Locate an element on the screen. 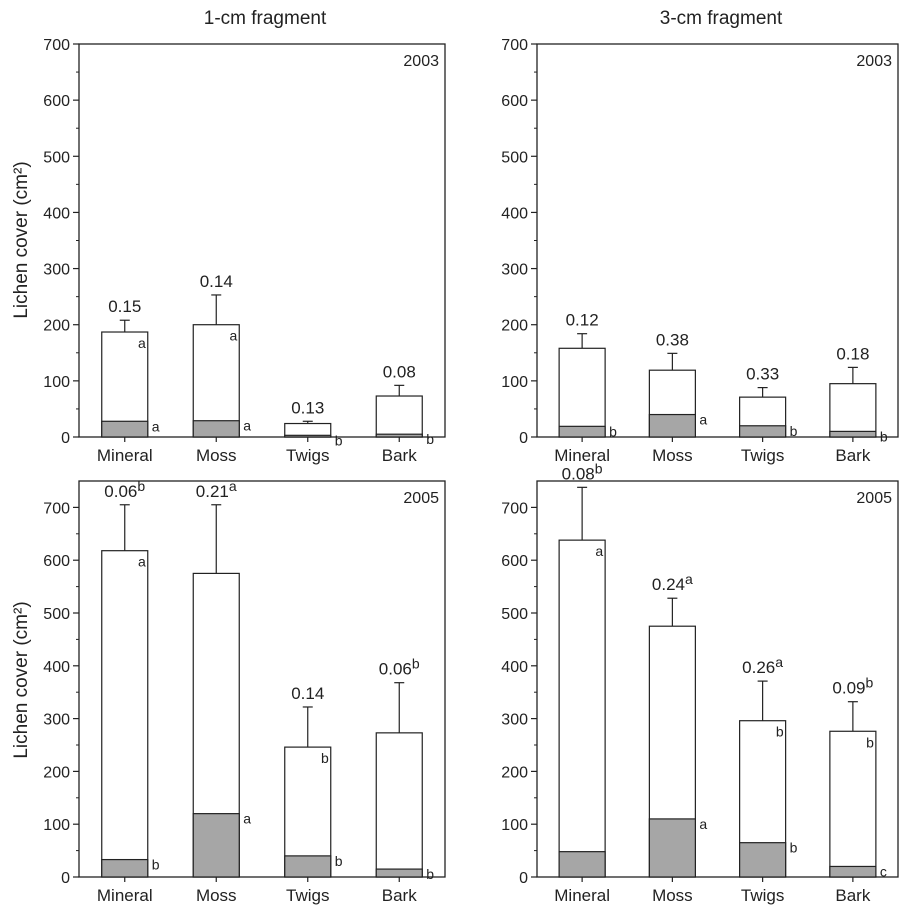  ratio-label: 0.15 is located at coordinates (124, 306).